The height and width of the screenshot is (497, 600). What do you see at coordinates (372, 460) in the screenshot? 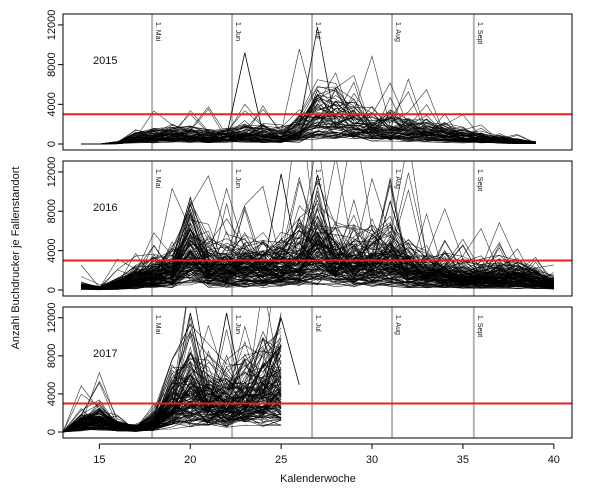
I see `x-tick-label: 30` at bounding box center [372, 460].